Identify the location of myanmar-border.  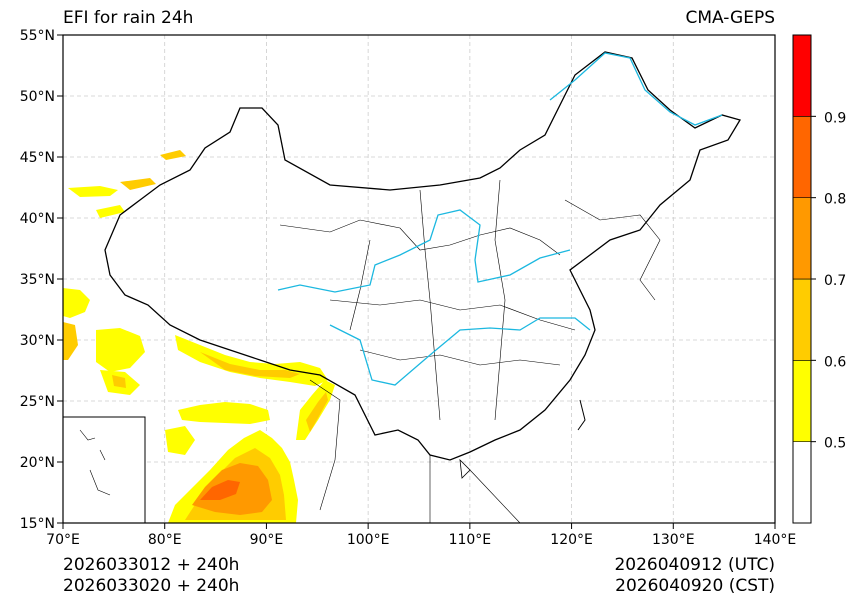
(325, 445).